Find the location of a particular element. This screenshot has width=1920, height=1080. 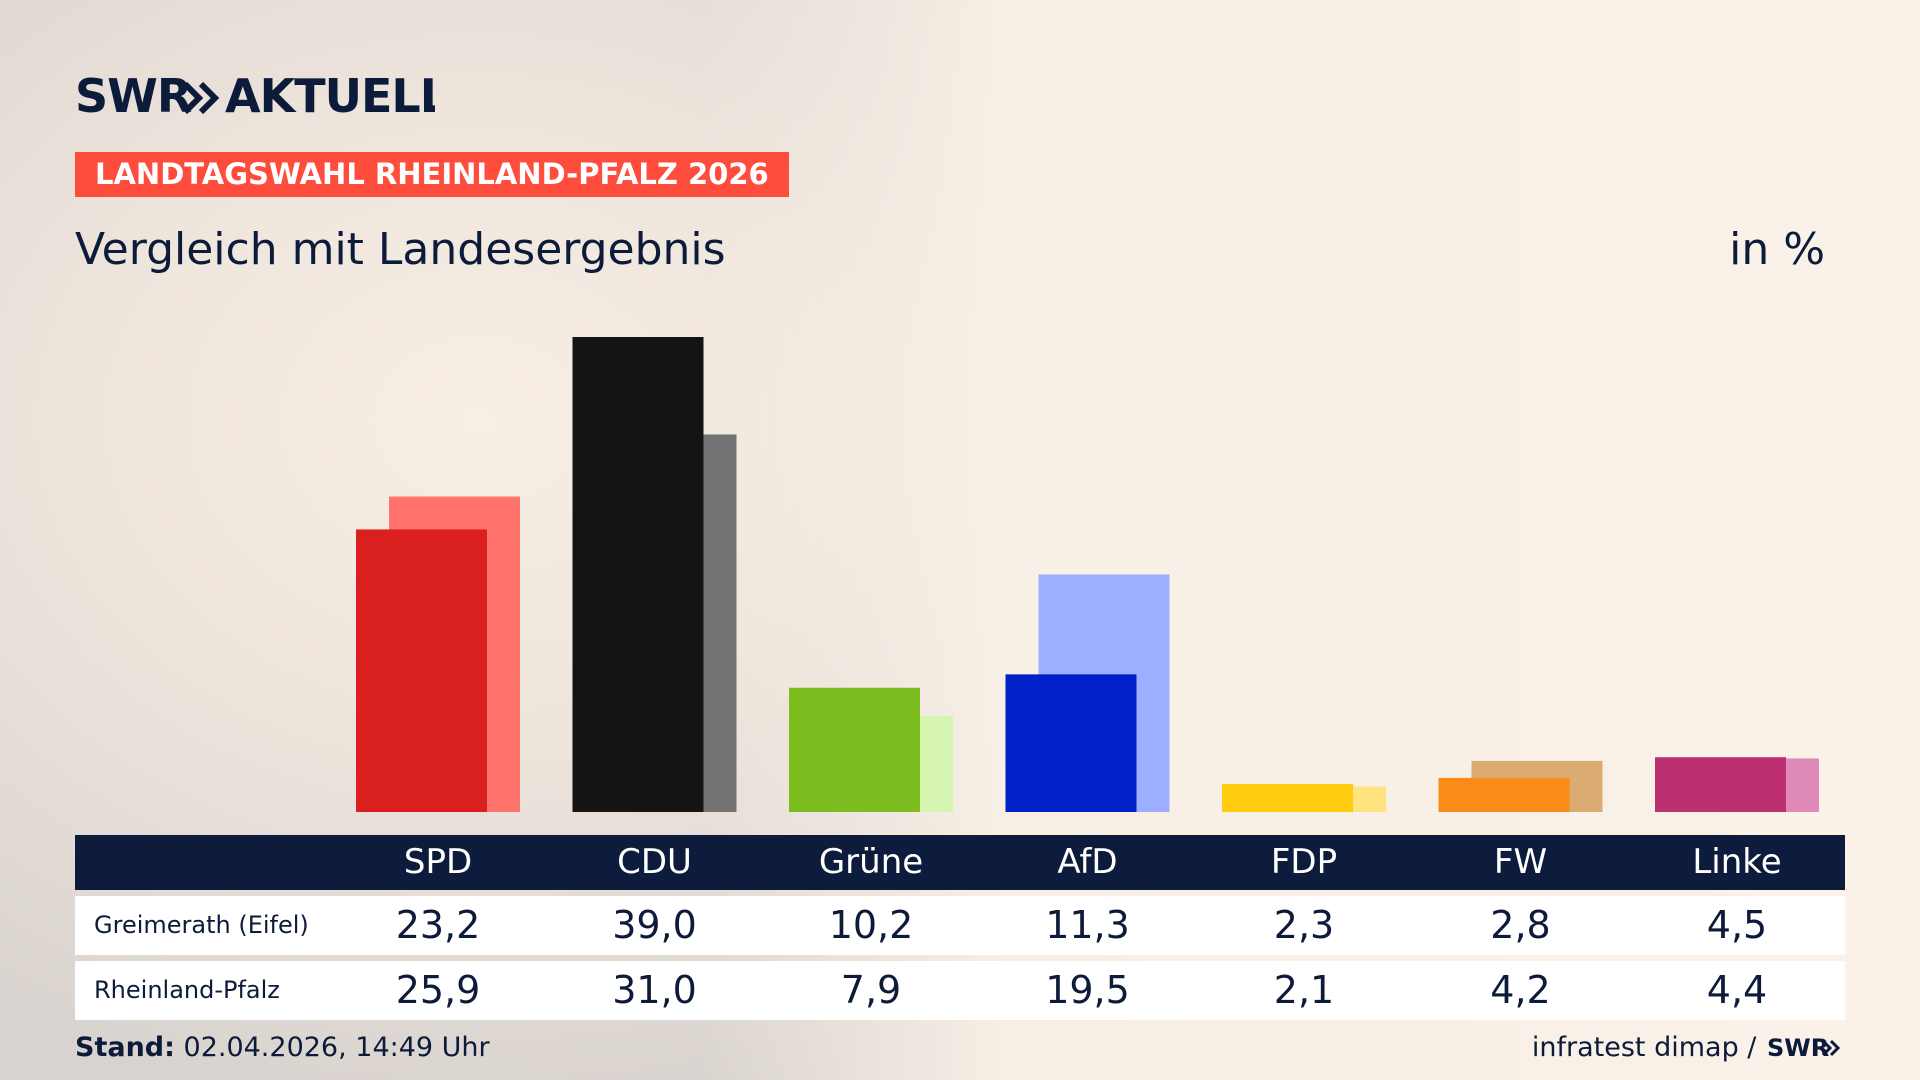

swr-logo-icon: SWR AKTUELL is located at coordinates (262, 96).